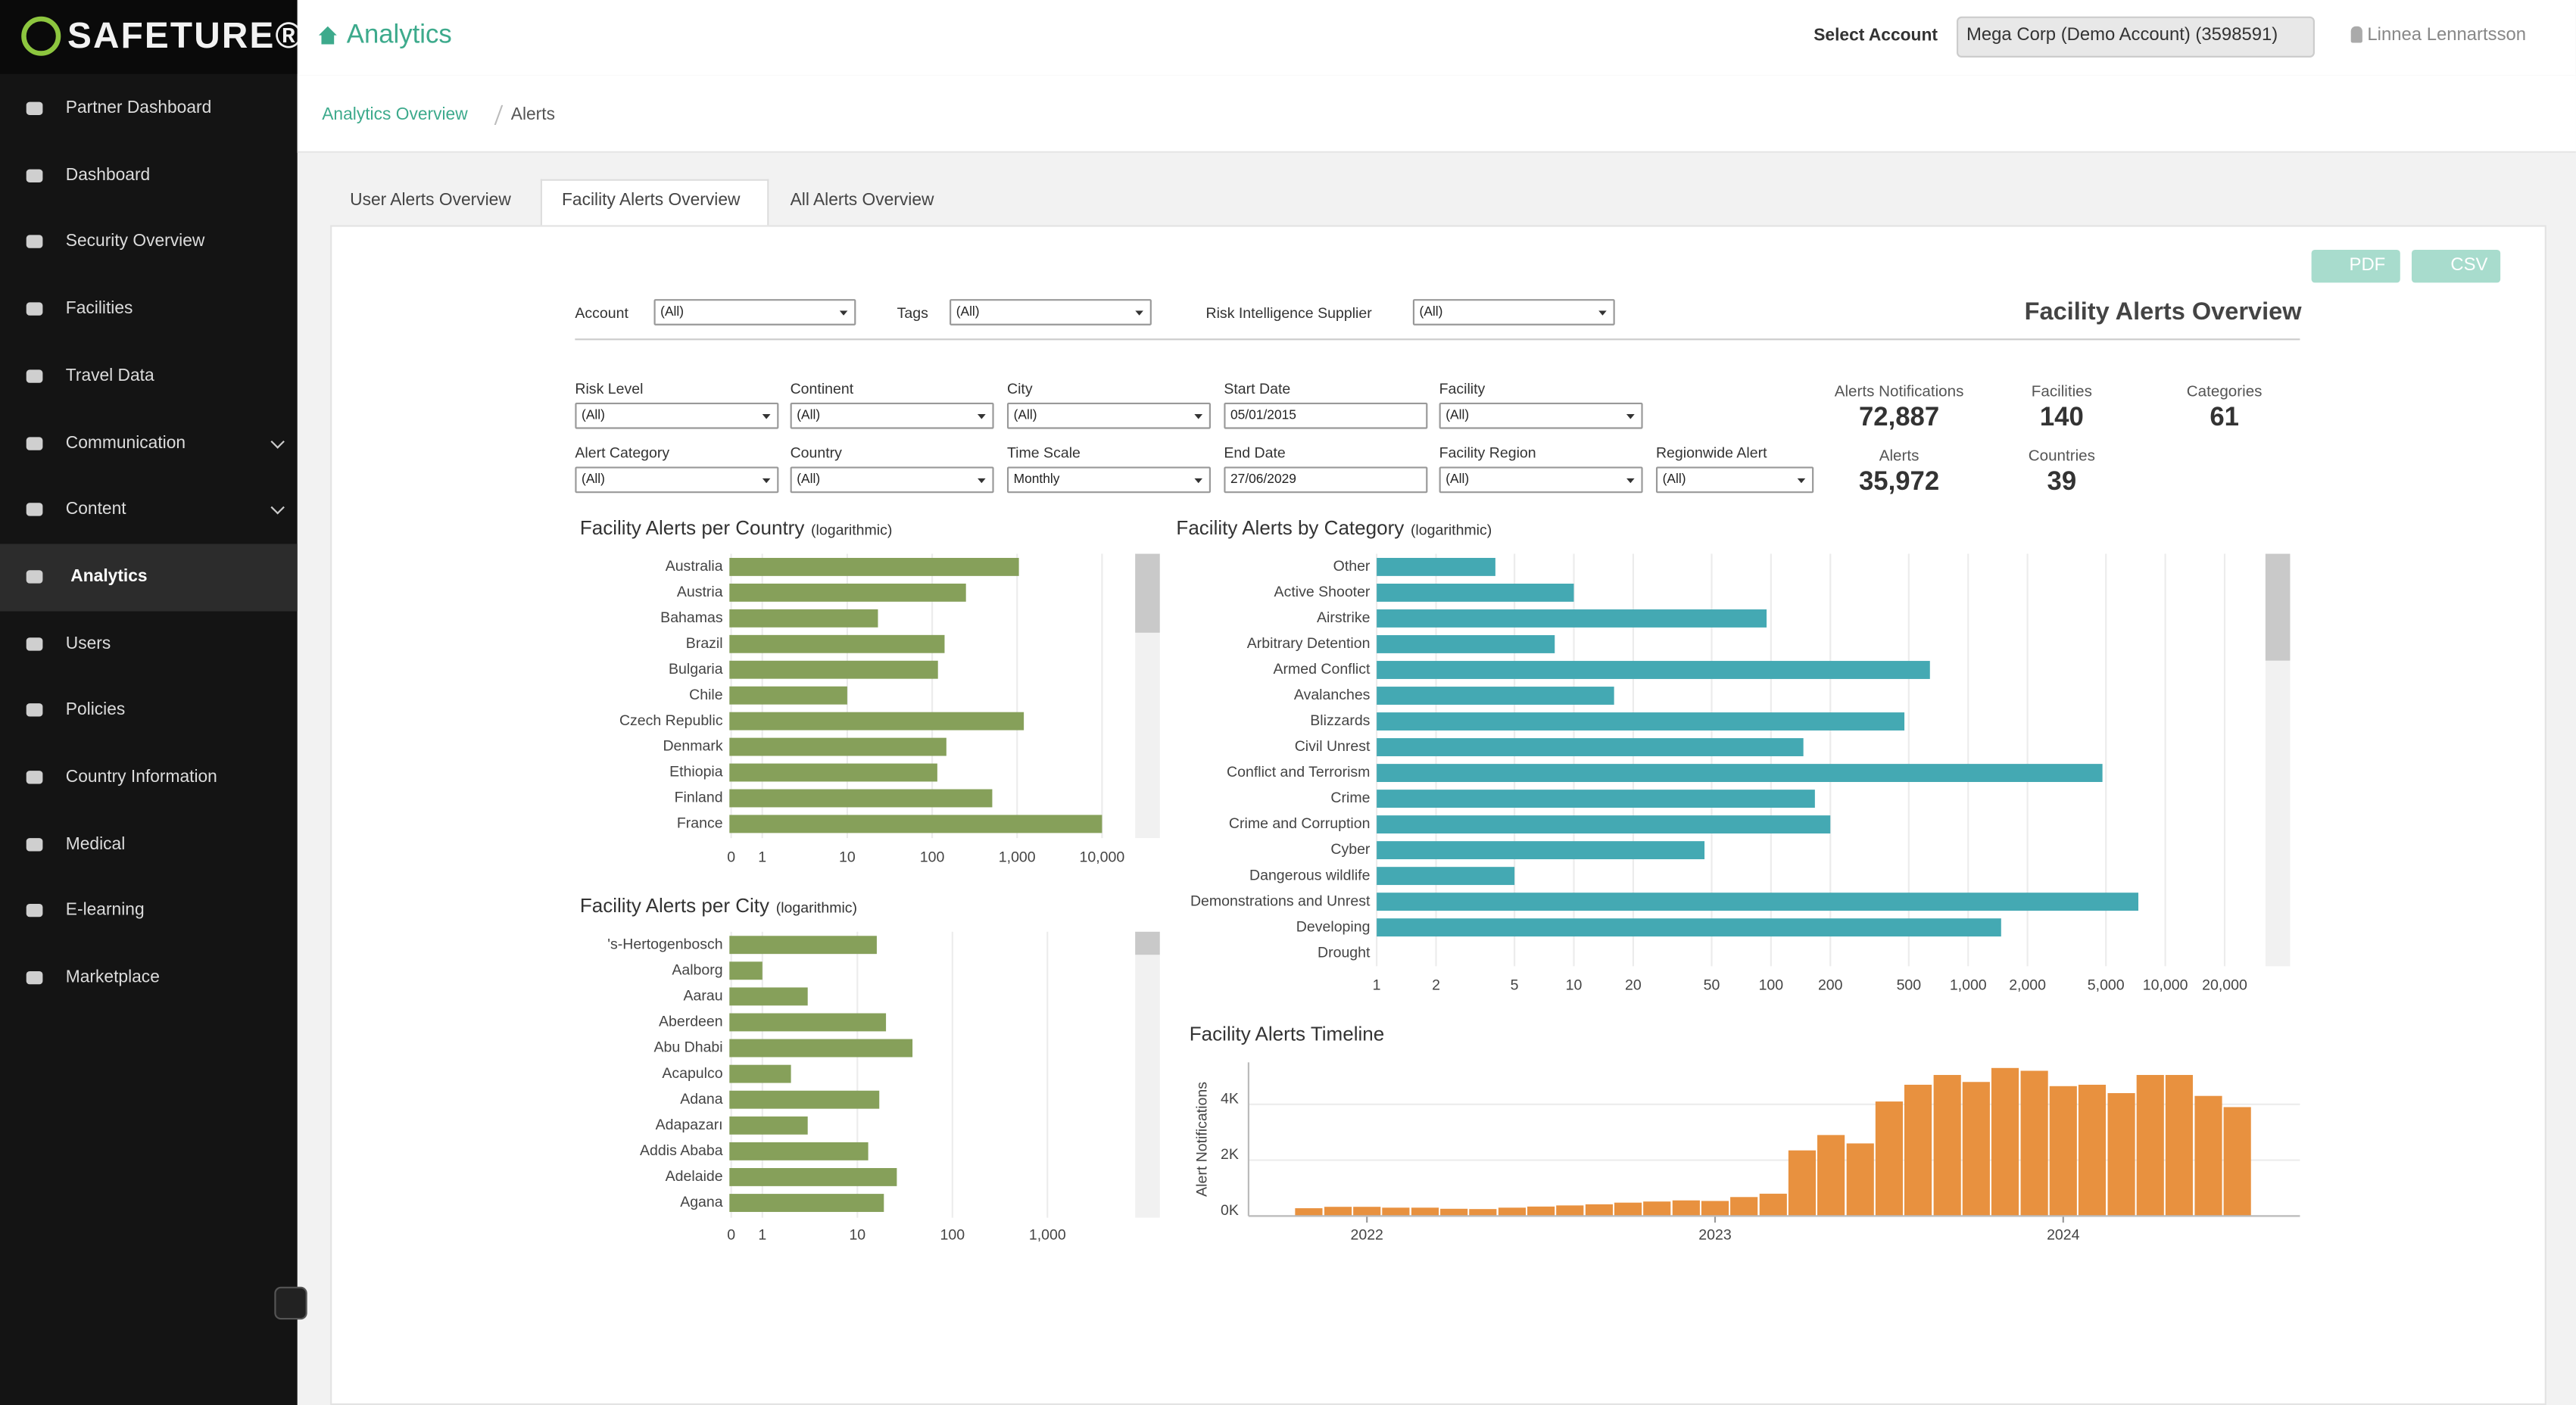 The width and height of the screenshot is (2576, 1405). What do you see at coordinates (1287, 1033) in the screenshot?
I see `chart-title: Facility Alerts Timeline` at bounding box center [1287, 1033].